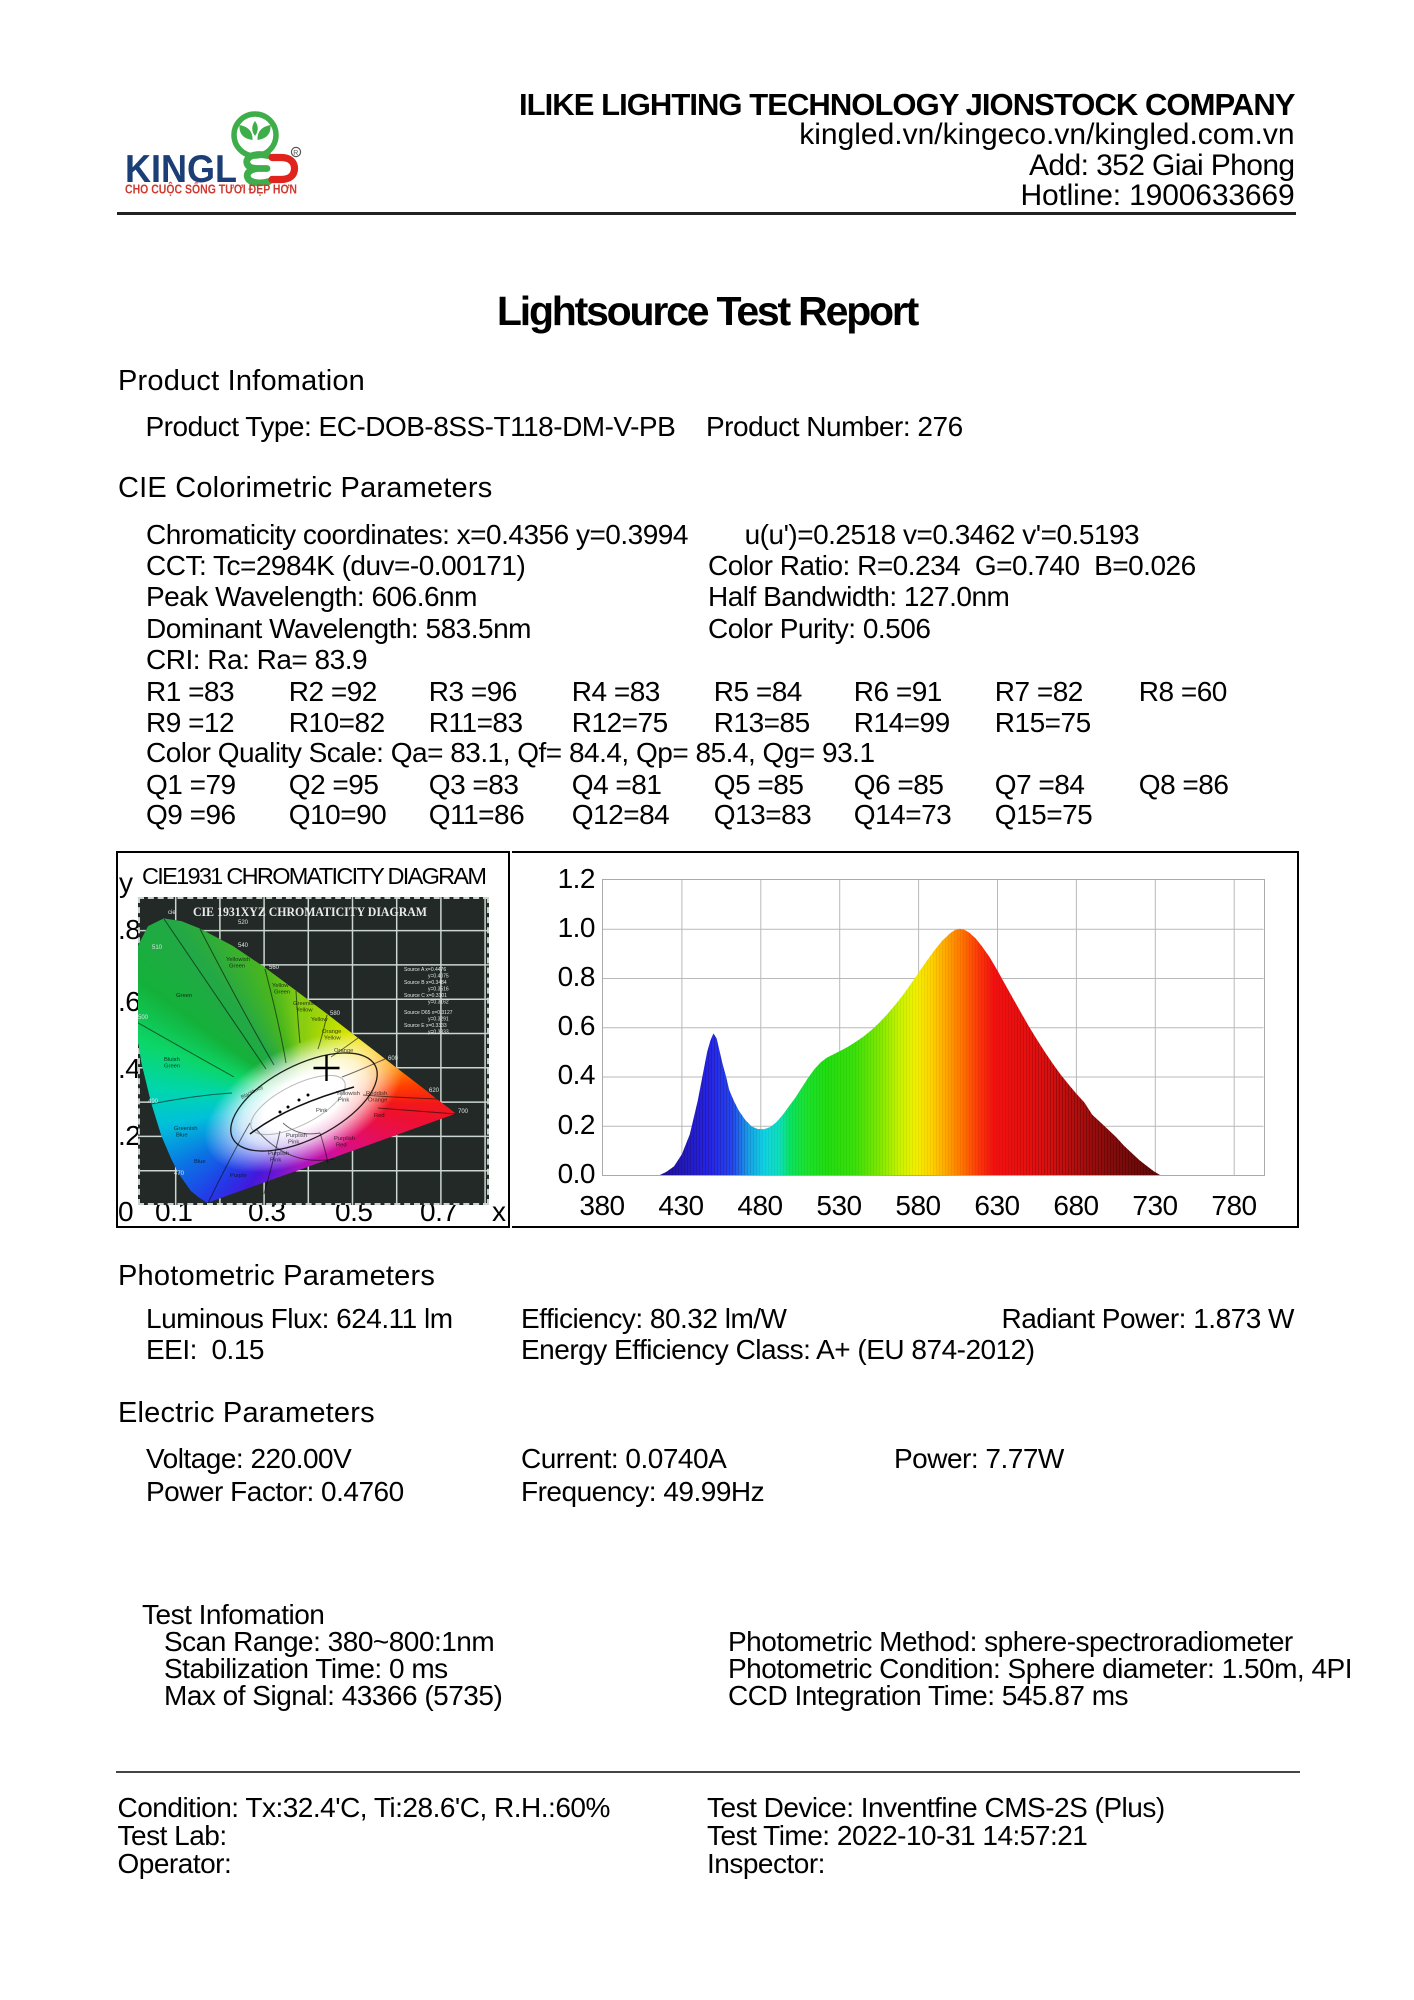  Describe the element at coordinates (393, 1059) in the screenshot. I see `svg-text: 600` at that location.